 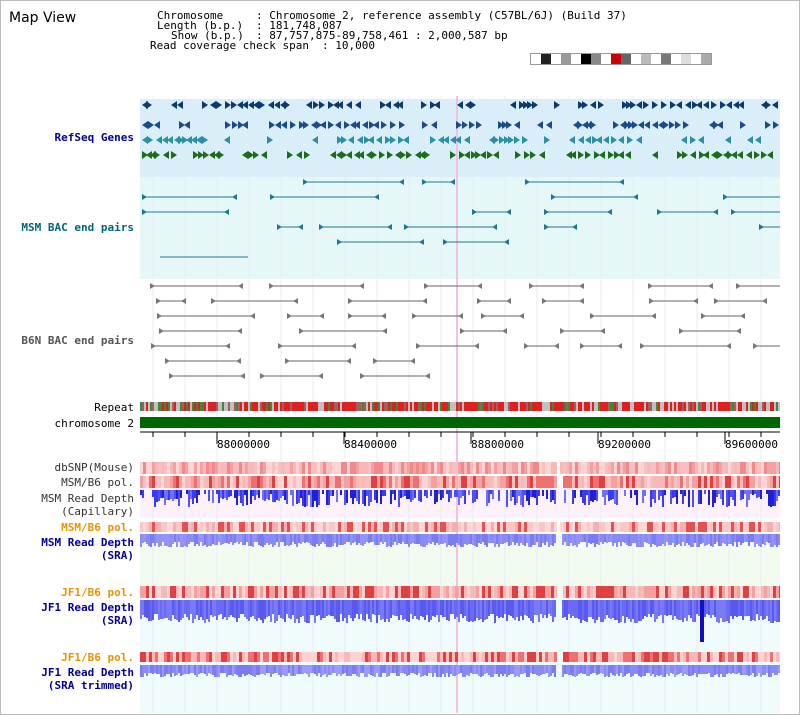 What do you see at coordinates (94, 137) in the screenshot?
I see `track-label-refseq-genes: RefSeq Genes` at bounding box center [94, 137].